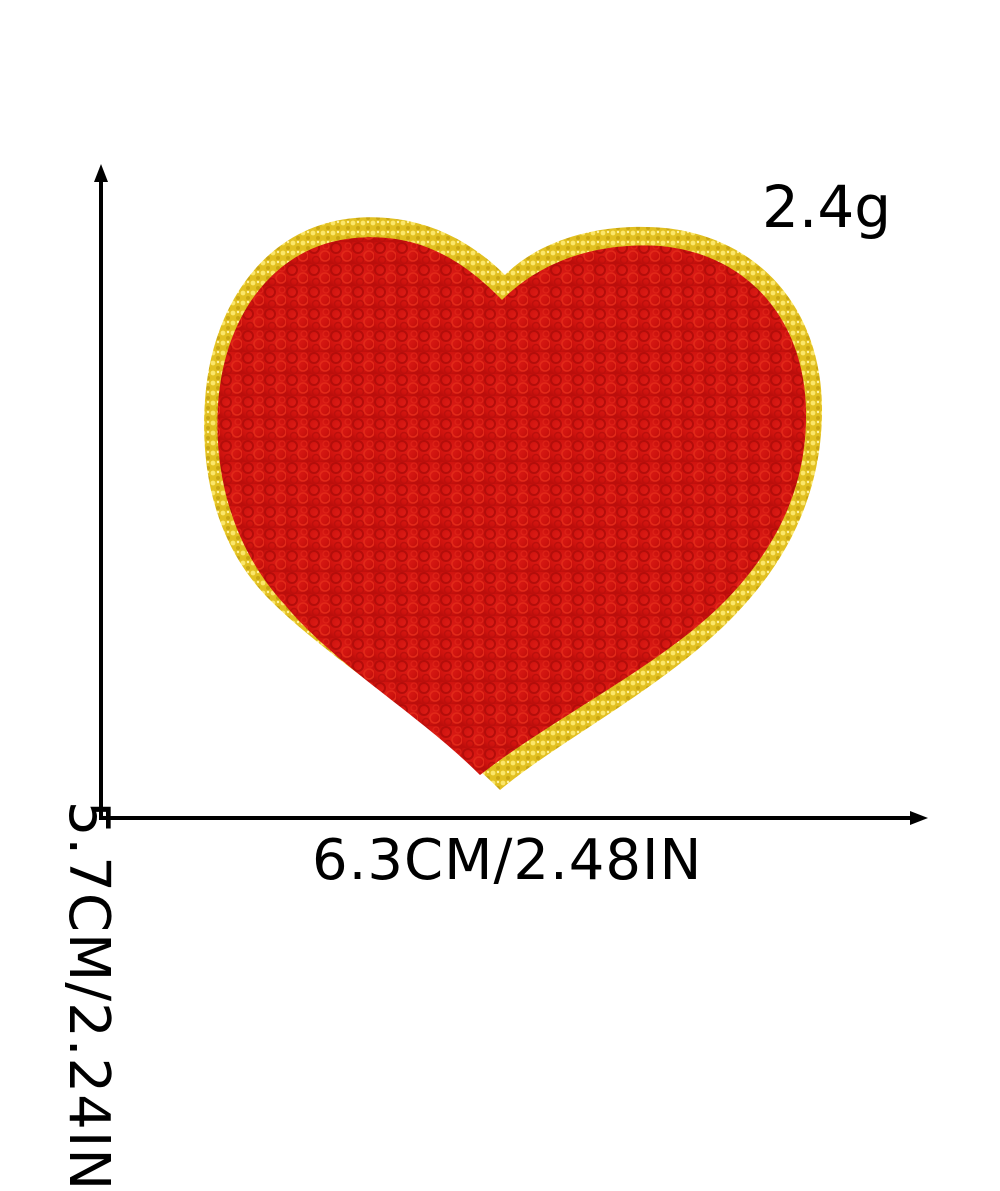 Image resolution: width=1000 pixels, height=1191 pixels. What do you see at coordinates (507, 860) in the screenshot?
I see `width-dimension-label: 6.3CM/2.48IN` at bounding box center [507, 860].